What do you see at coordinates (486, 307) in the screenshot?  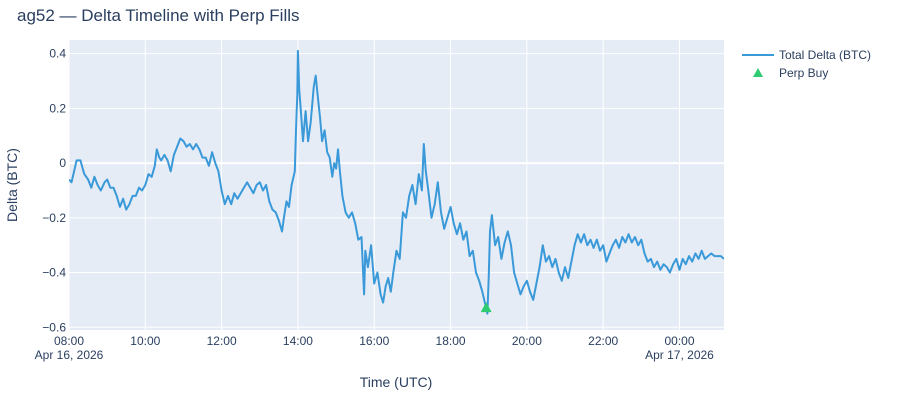 I see `perp-buy-marker` at bounding box center [486, 307].